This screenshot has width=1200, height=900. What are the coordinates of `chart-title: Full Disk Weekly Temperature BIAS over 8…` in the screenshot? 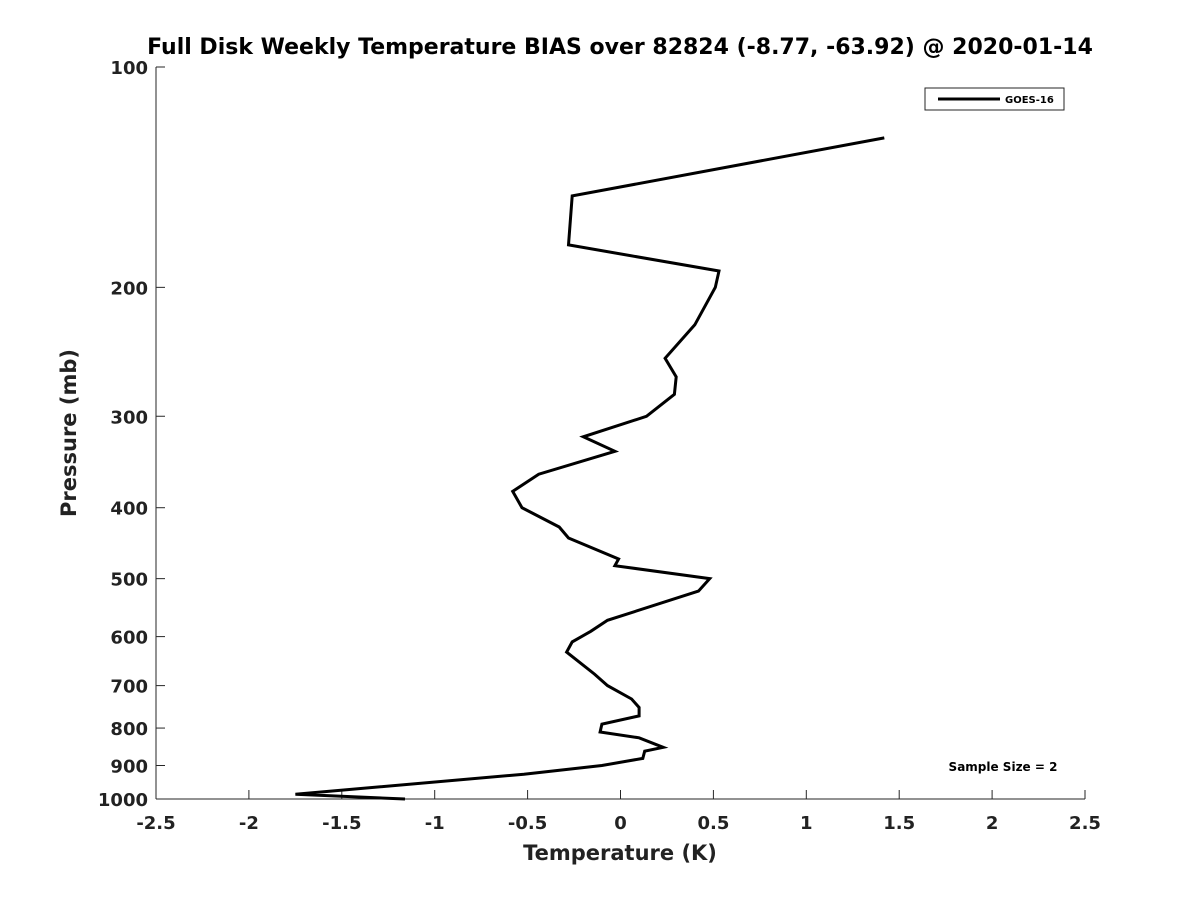 It's located at (620, 47).